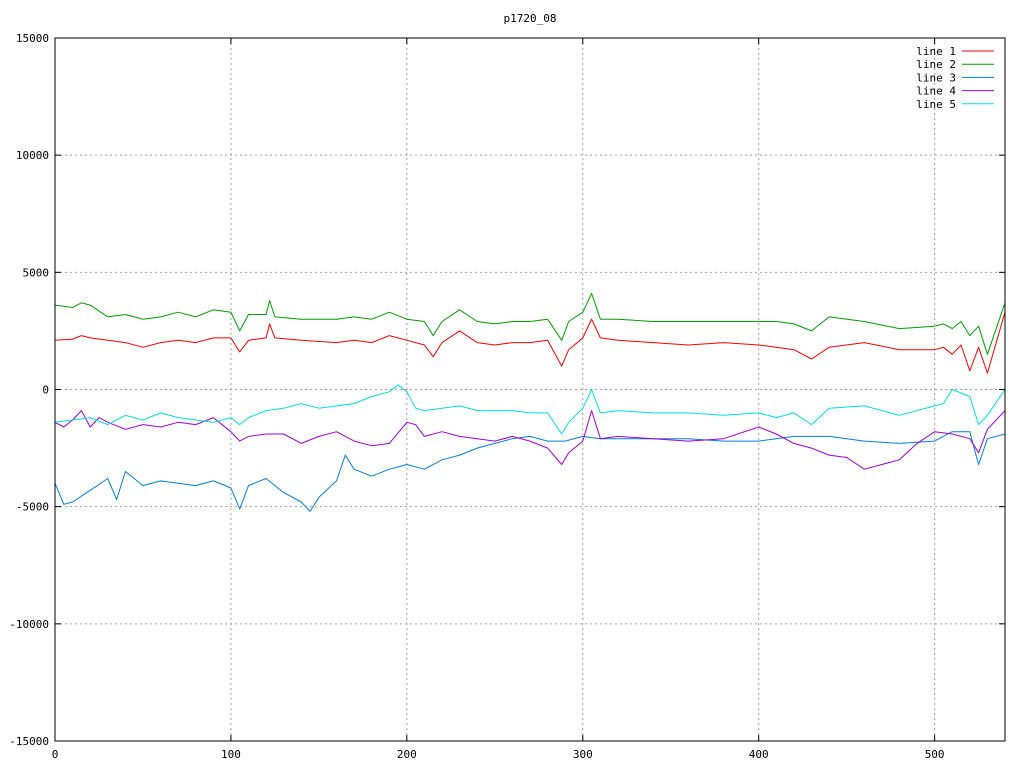 The width and height of the screenshot is (1024, 768). Describe the element at coordinates (231, 754) in the screenshot. I see `x-tick-label: 100` at that location.